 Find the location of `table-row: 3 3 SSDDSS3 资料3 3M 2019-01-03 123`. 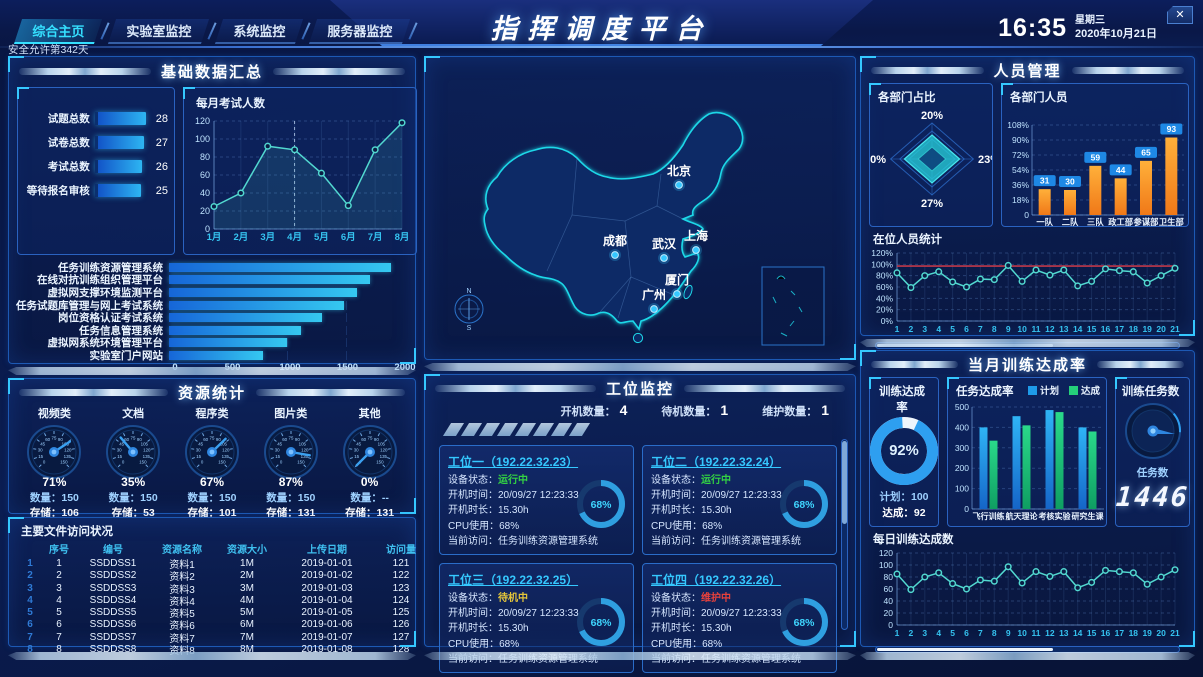

table-row: 3 3 SSDDSS3 资料3 3M 2019-01-03 123 is located at coordinates (218, 589).